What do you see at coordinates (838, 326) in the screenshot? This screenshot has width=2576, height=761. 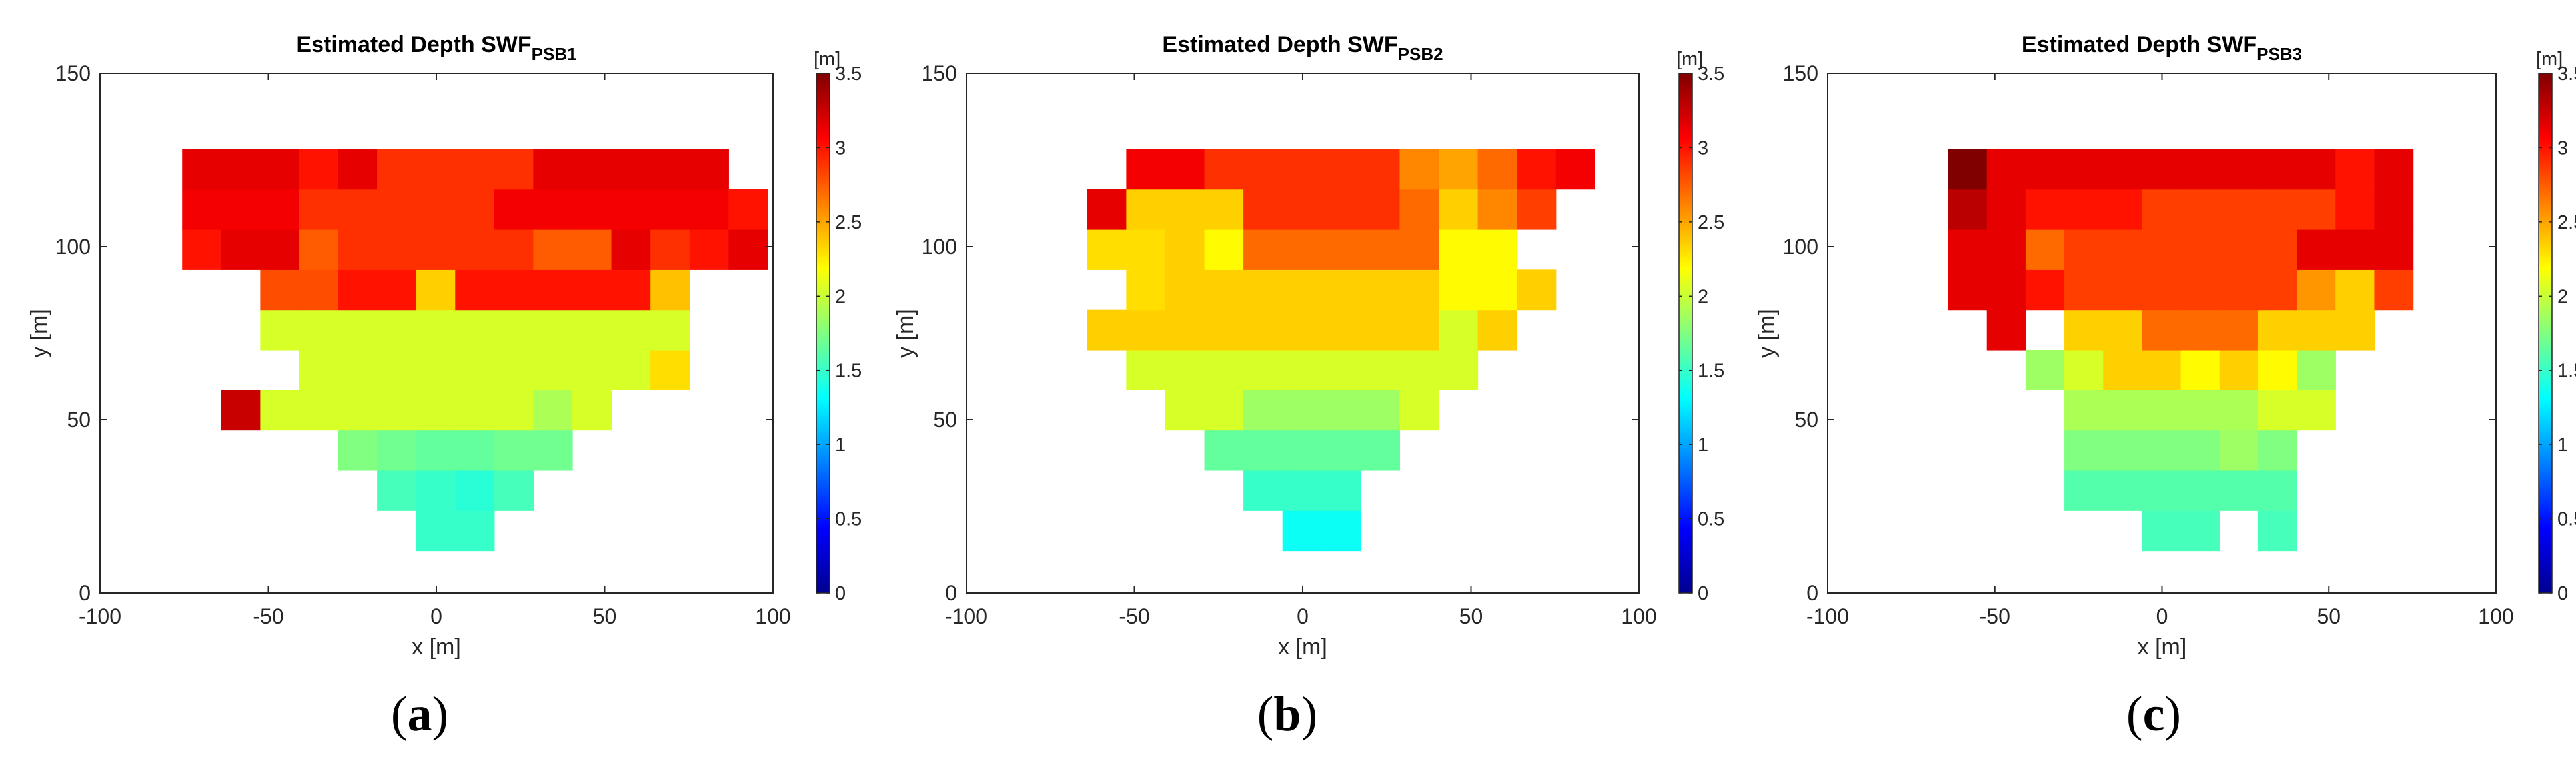 I see `colorbar: 0 0.5 1 1.5 2 2.5 3 3.5[m]` at bounding box center [838, 326].